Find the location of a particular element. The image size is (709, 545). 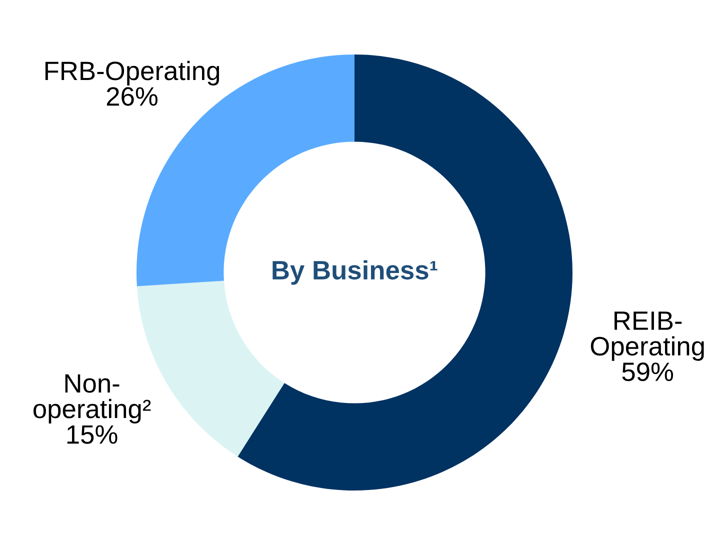

data-label: 59% is located at coordinates (648, 372).